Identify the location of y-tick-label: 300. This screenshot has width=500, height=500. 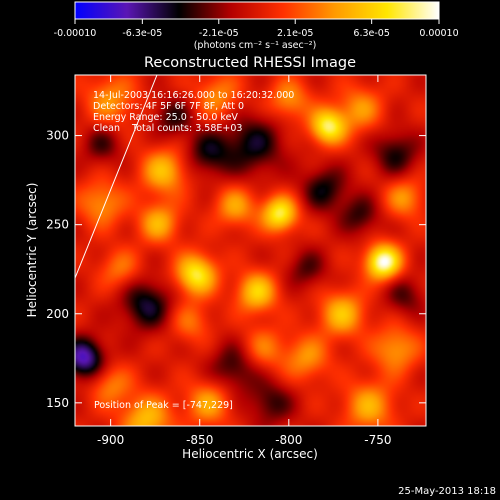
(57, 136).